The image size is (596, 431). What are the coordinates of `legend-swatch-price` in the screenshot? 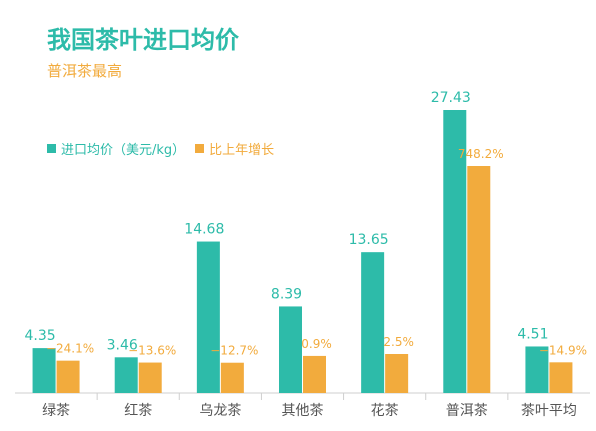 It's located at (51, 148).